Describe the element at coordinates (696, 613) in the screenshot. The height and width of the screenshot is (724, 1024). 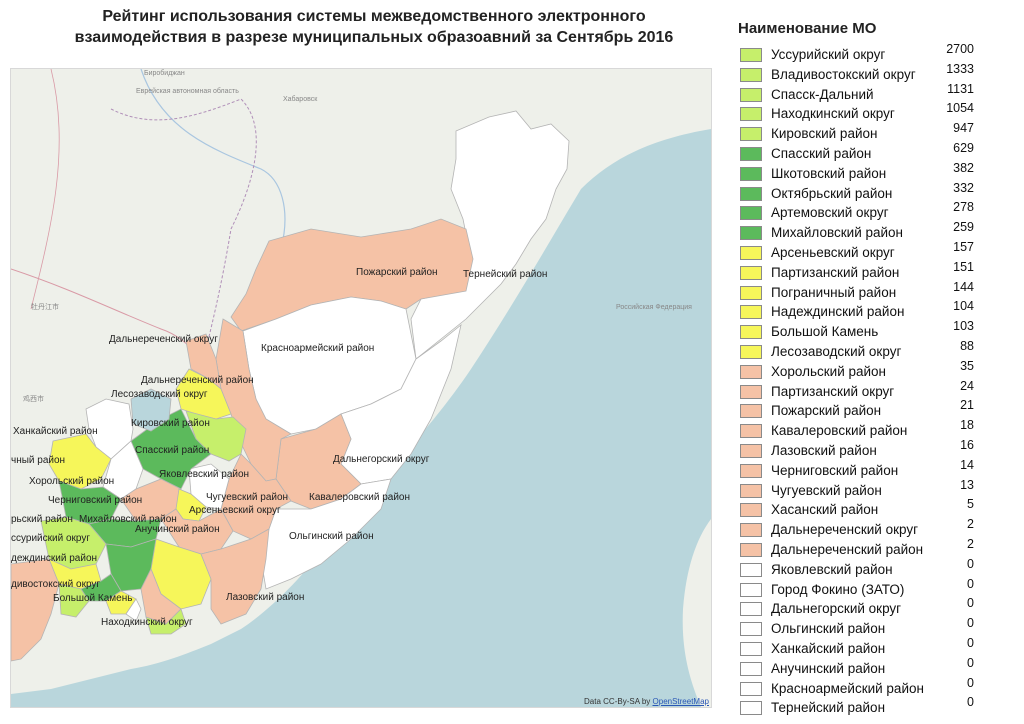
I see `japan-landmass` at that location.